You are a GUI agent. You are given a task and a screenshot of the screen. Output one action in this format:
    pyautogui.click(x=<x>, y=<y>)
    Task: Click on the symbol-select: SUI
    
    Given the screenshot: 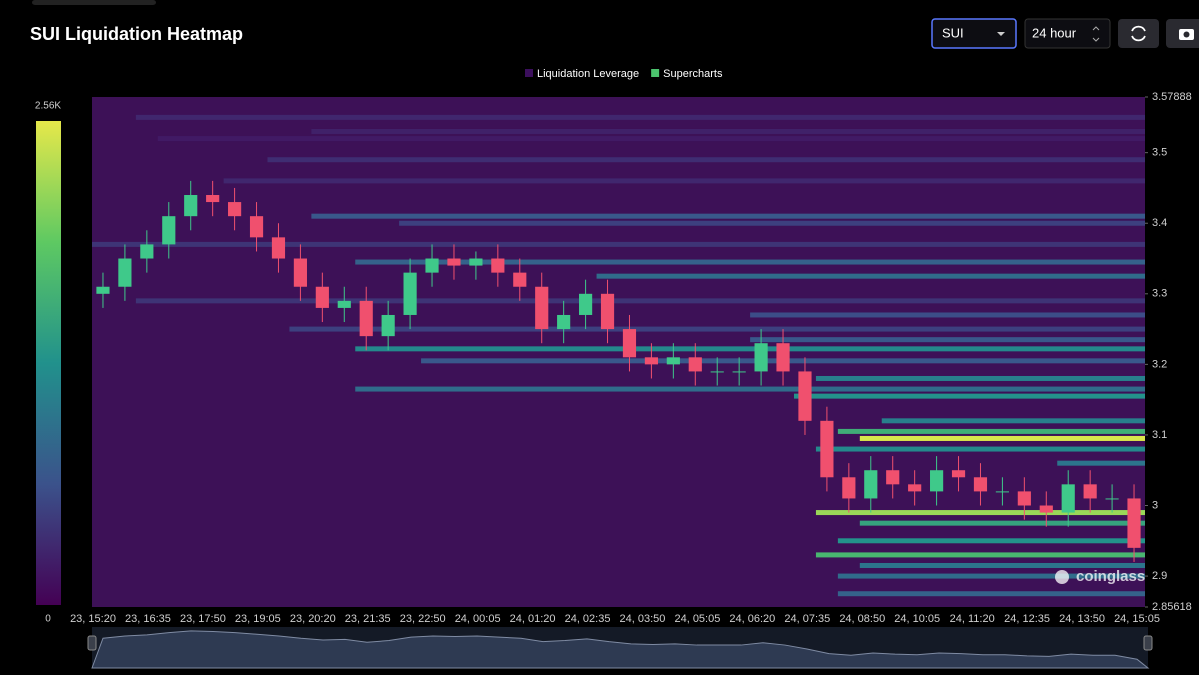 What is the action you would take?
    pyautogui.click(x=974, y=33)
    